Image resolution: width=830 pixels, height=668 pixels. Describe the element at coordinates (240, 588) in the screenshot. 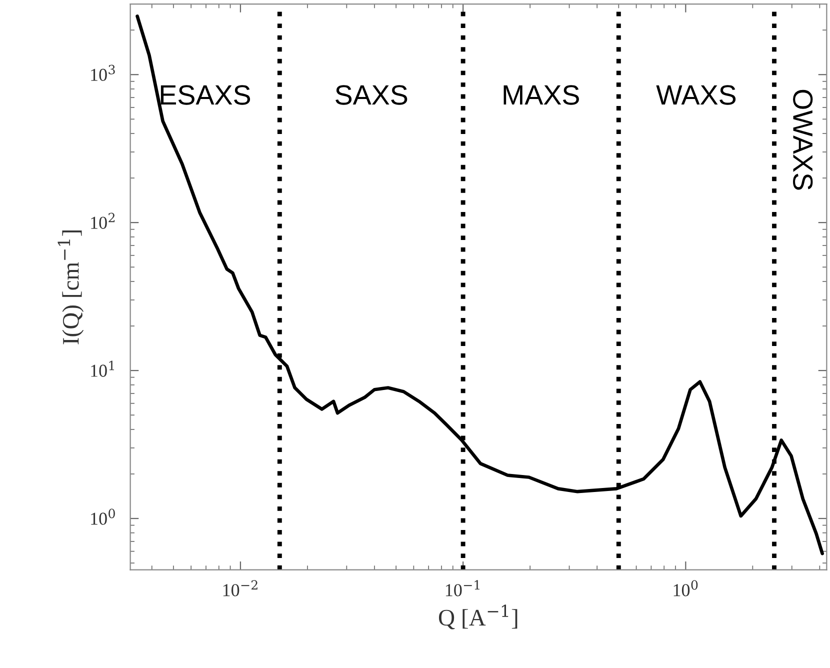

I see `x-tick-label: 10$^{−2}$` at that location.